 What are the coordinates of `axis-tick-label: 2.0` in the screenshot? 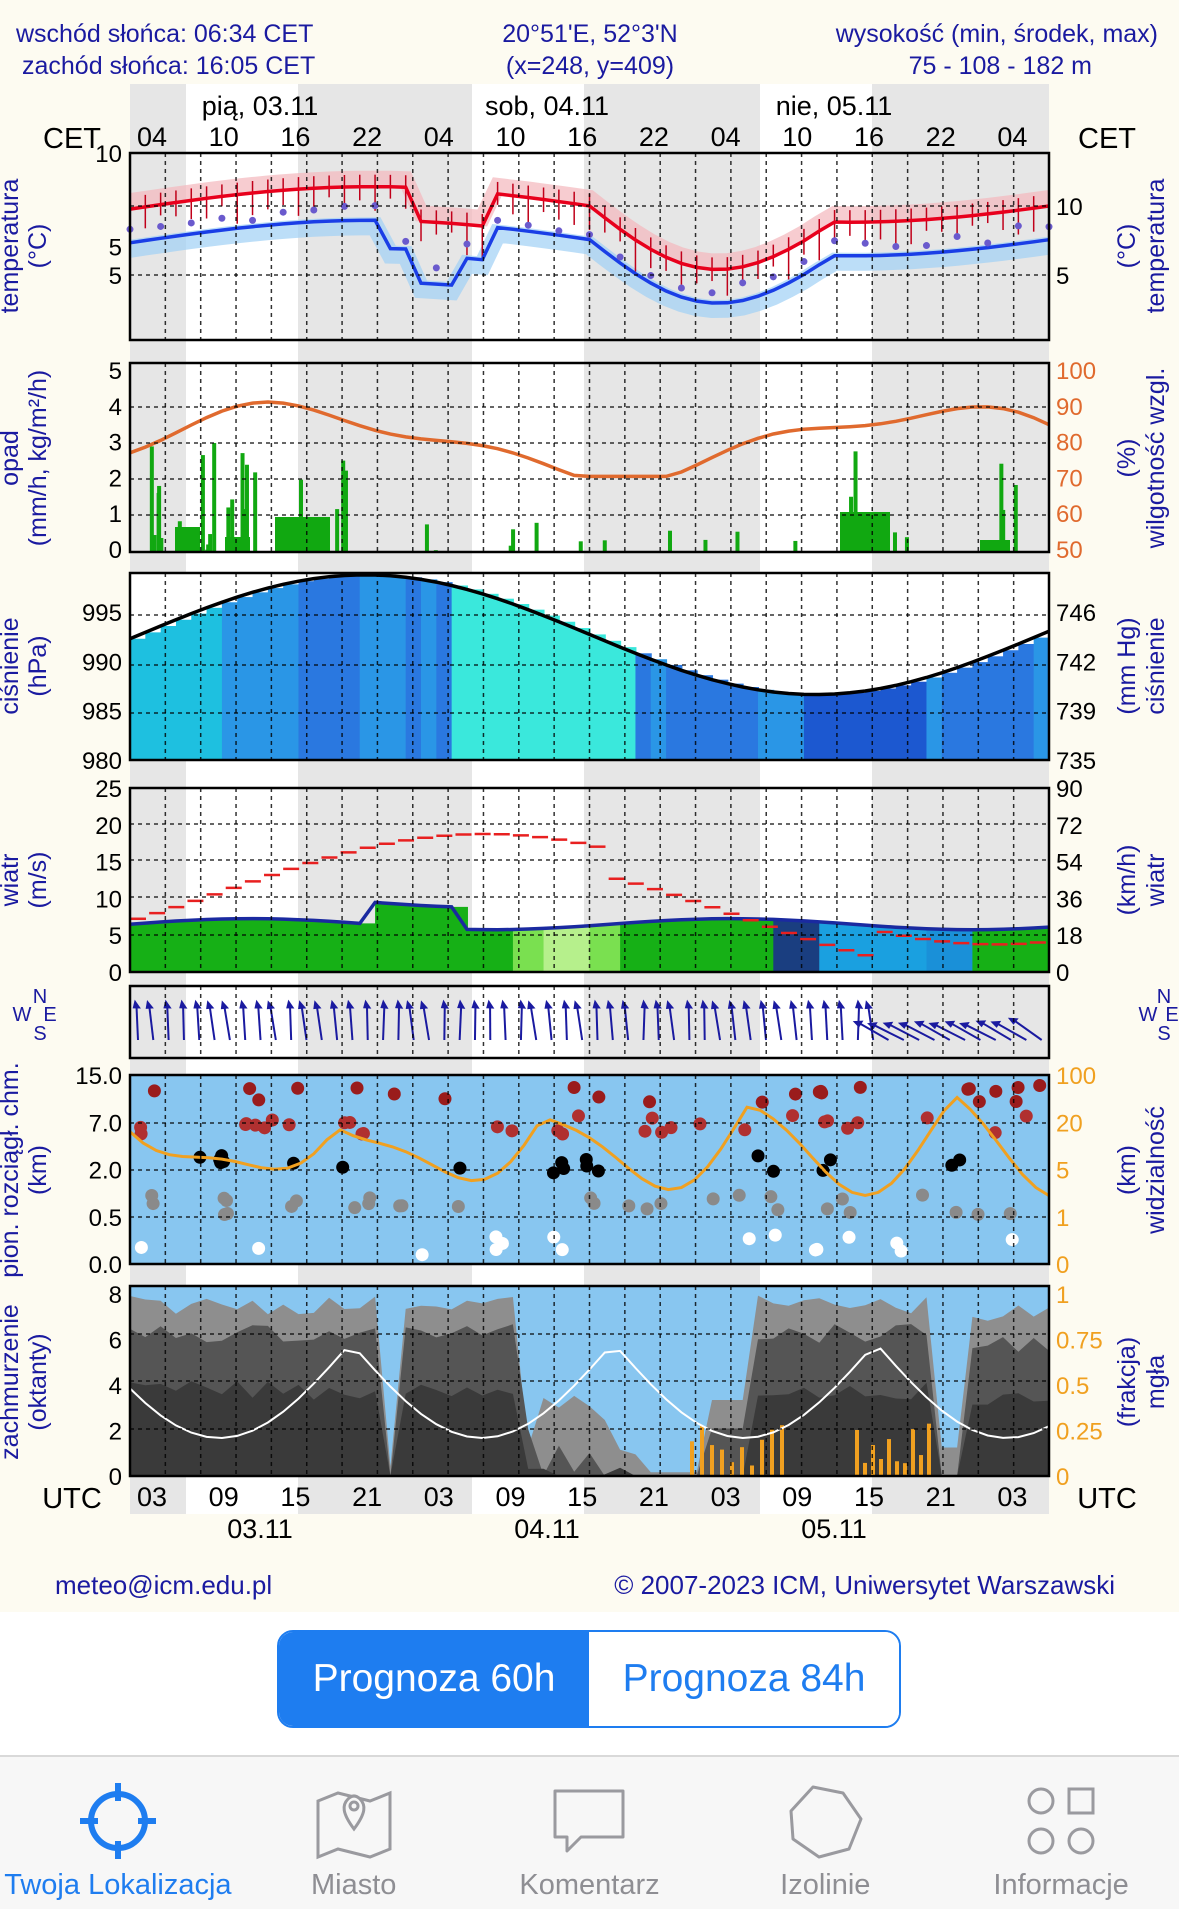 It's located at (105, 1171).